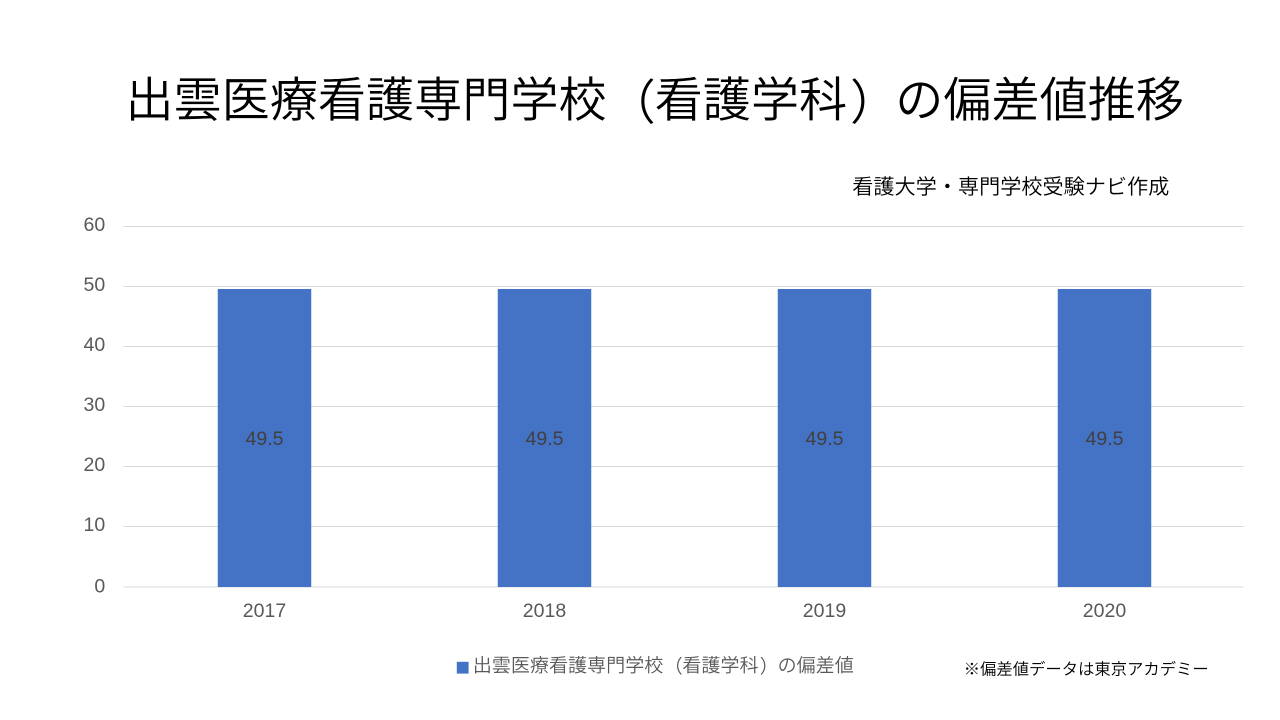  I want to click on svg-text: 50, so click(94, 285).